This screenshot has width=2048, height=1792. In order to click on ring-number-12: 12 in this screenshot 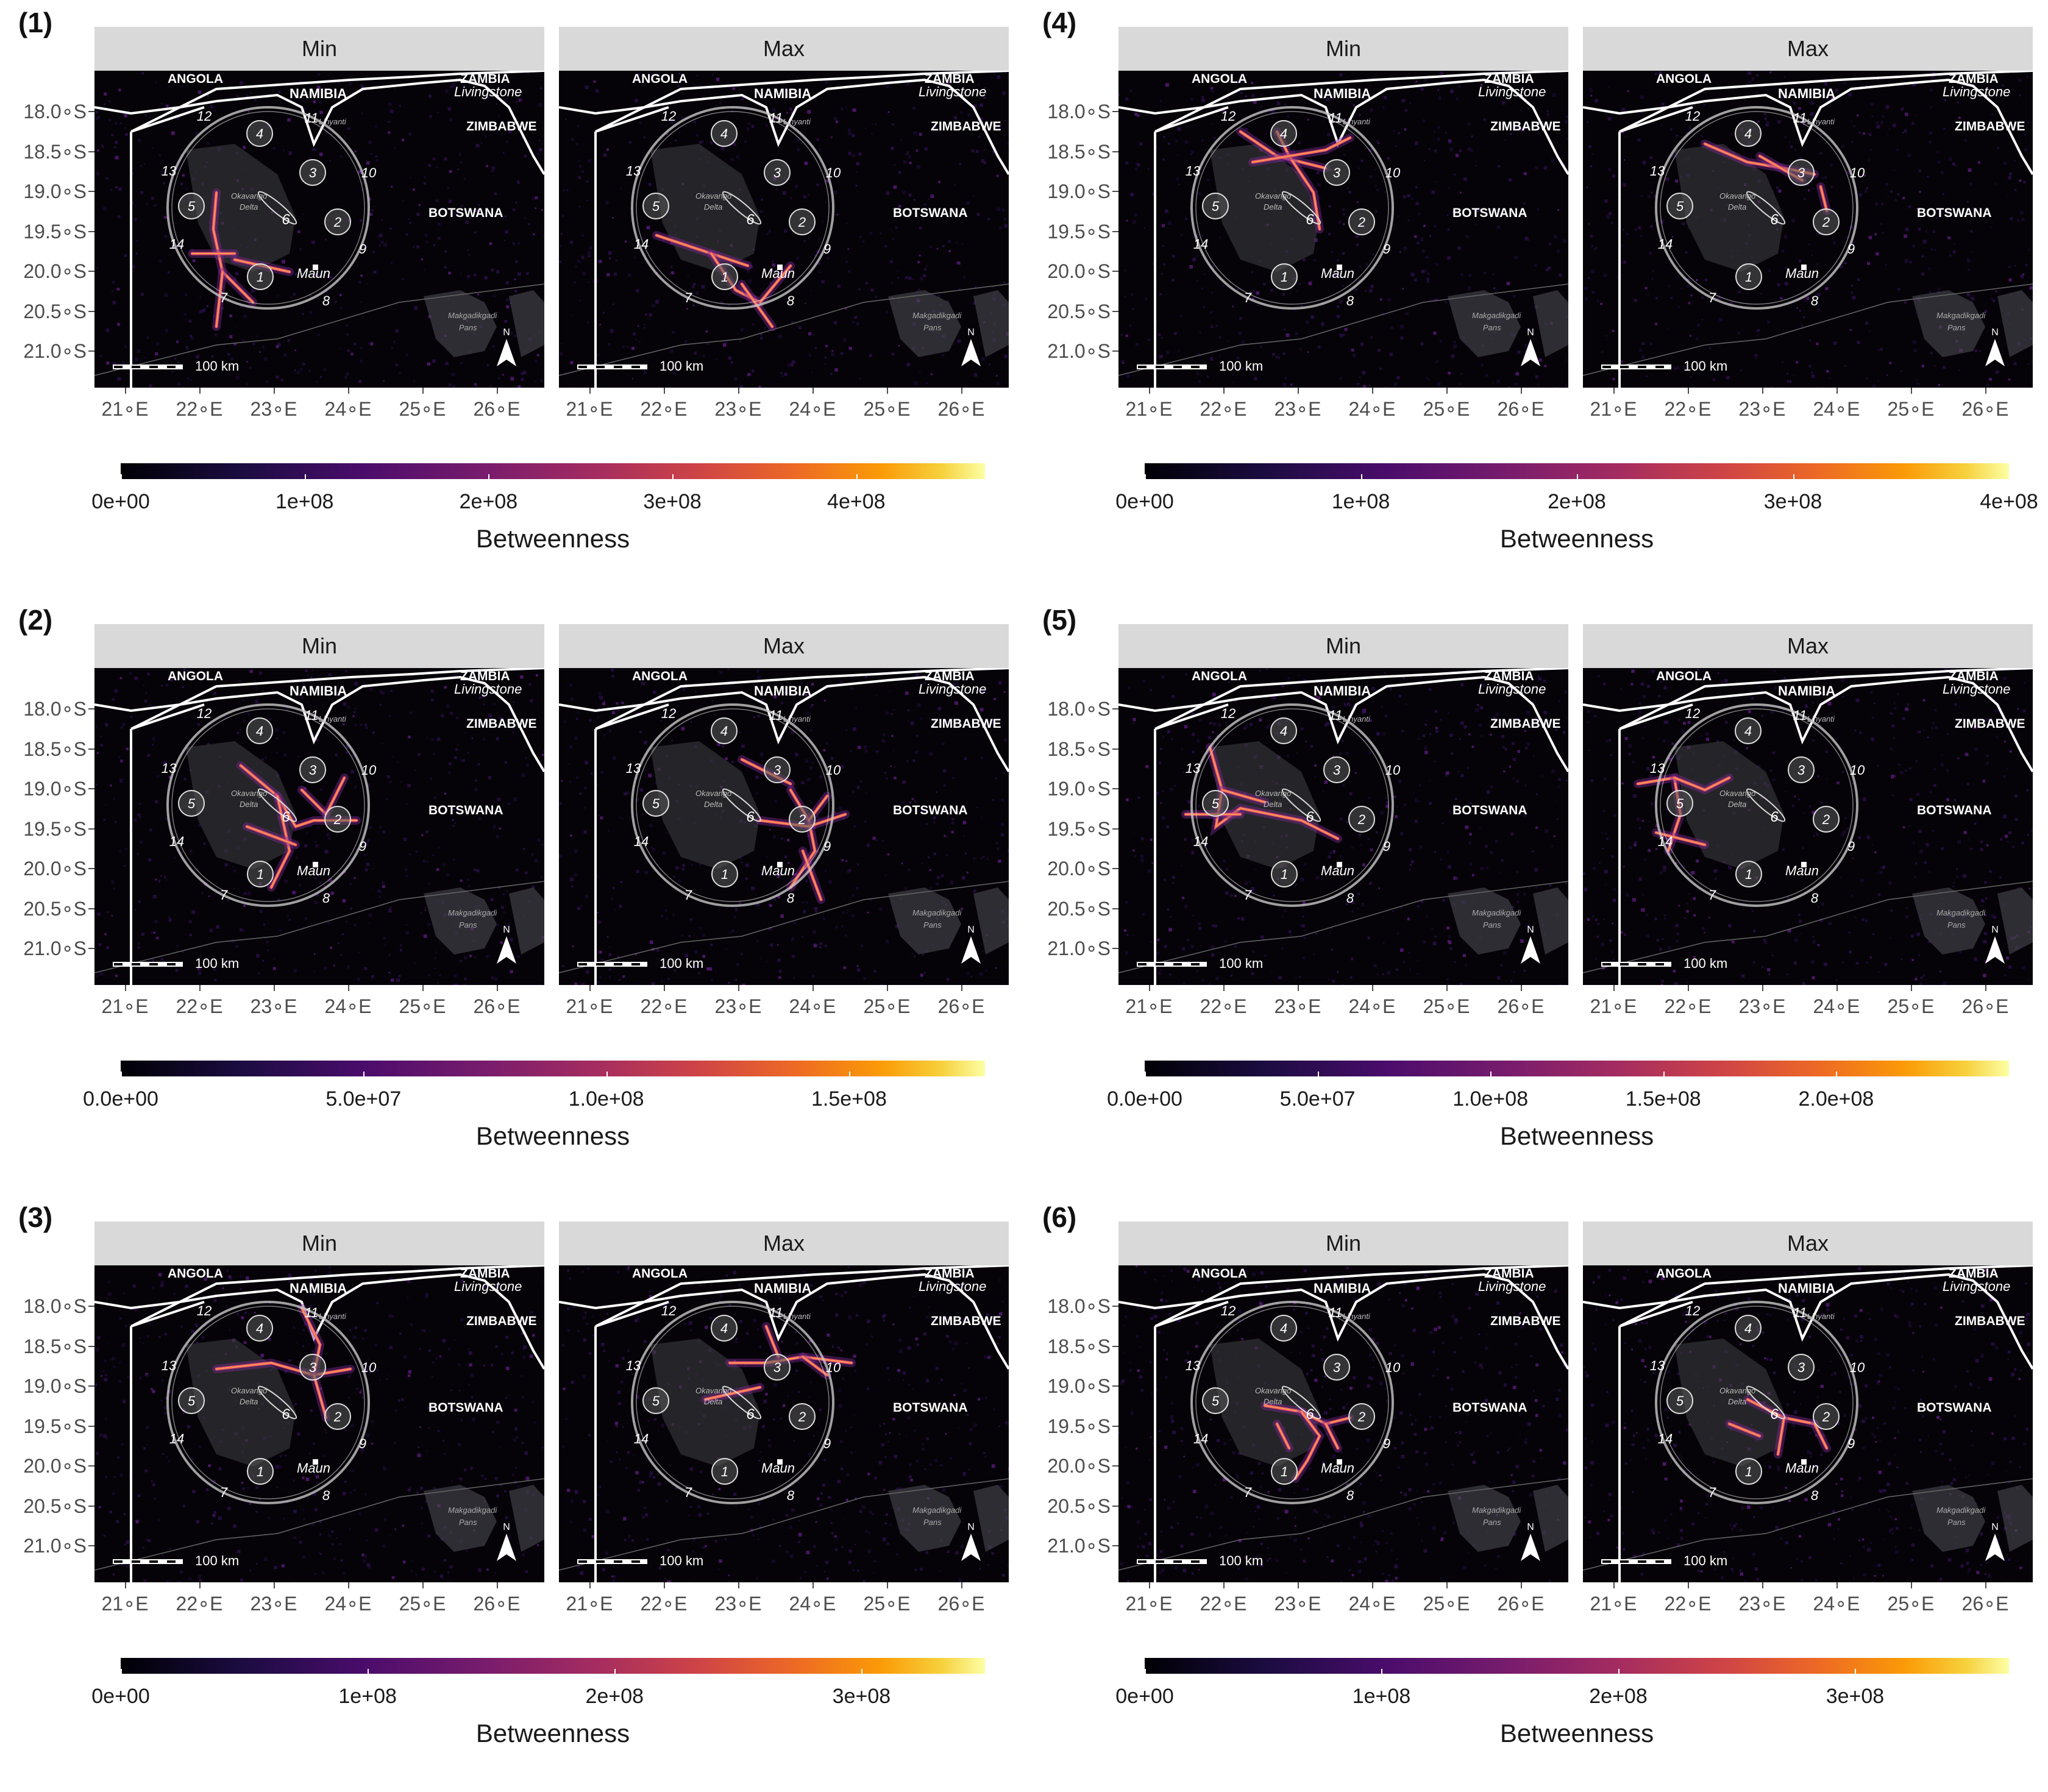, I will do `click(1228, 714)`.